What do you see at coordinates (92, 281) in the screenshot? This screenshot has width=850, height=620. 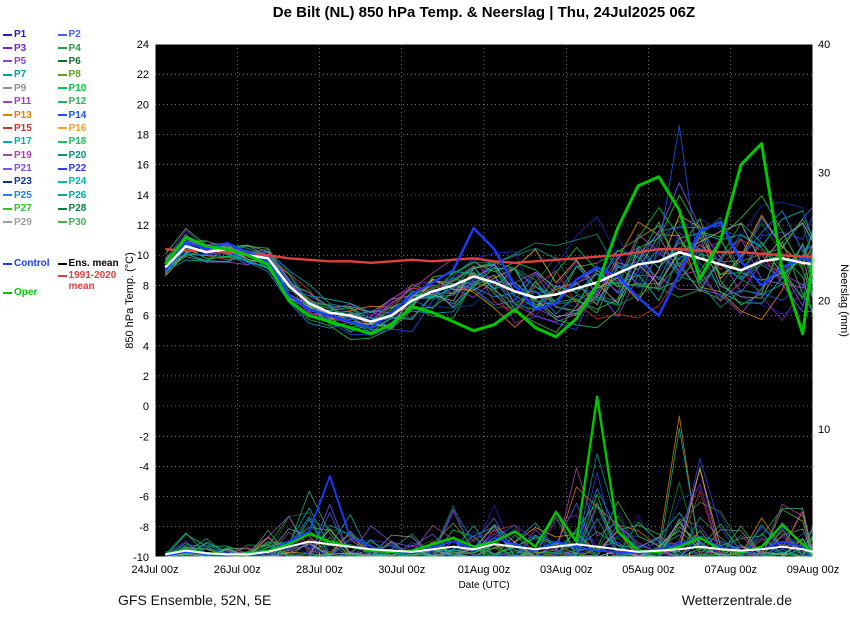 I see `legend-label: 1991-2020 mean` at bounding box center [92, 281].